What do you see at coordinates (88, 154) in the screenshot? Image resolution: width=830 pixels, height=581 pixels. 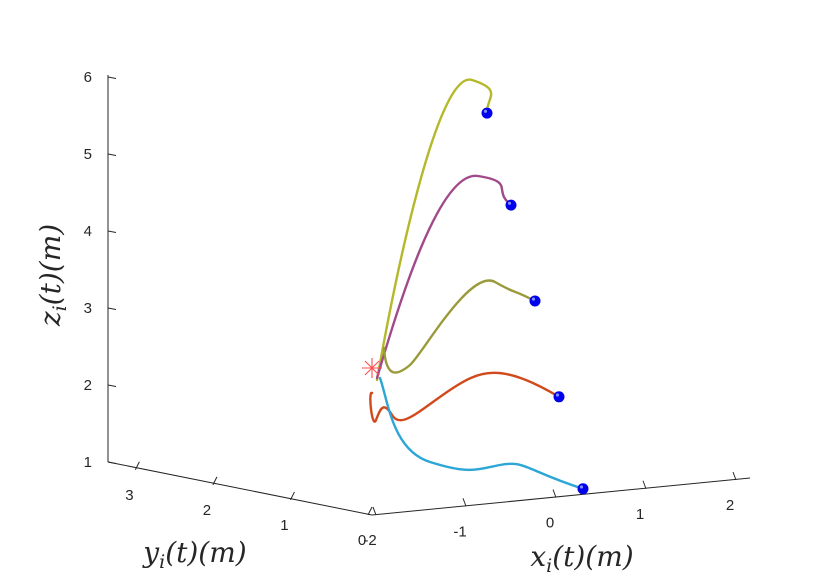 I see `z-tick-label: 5` at bounding box center [88, 154].